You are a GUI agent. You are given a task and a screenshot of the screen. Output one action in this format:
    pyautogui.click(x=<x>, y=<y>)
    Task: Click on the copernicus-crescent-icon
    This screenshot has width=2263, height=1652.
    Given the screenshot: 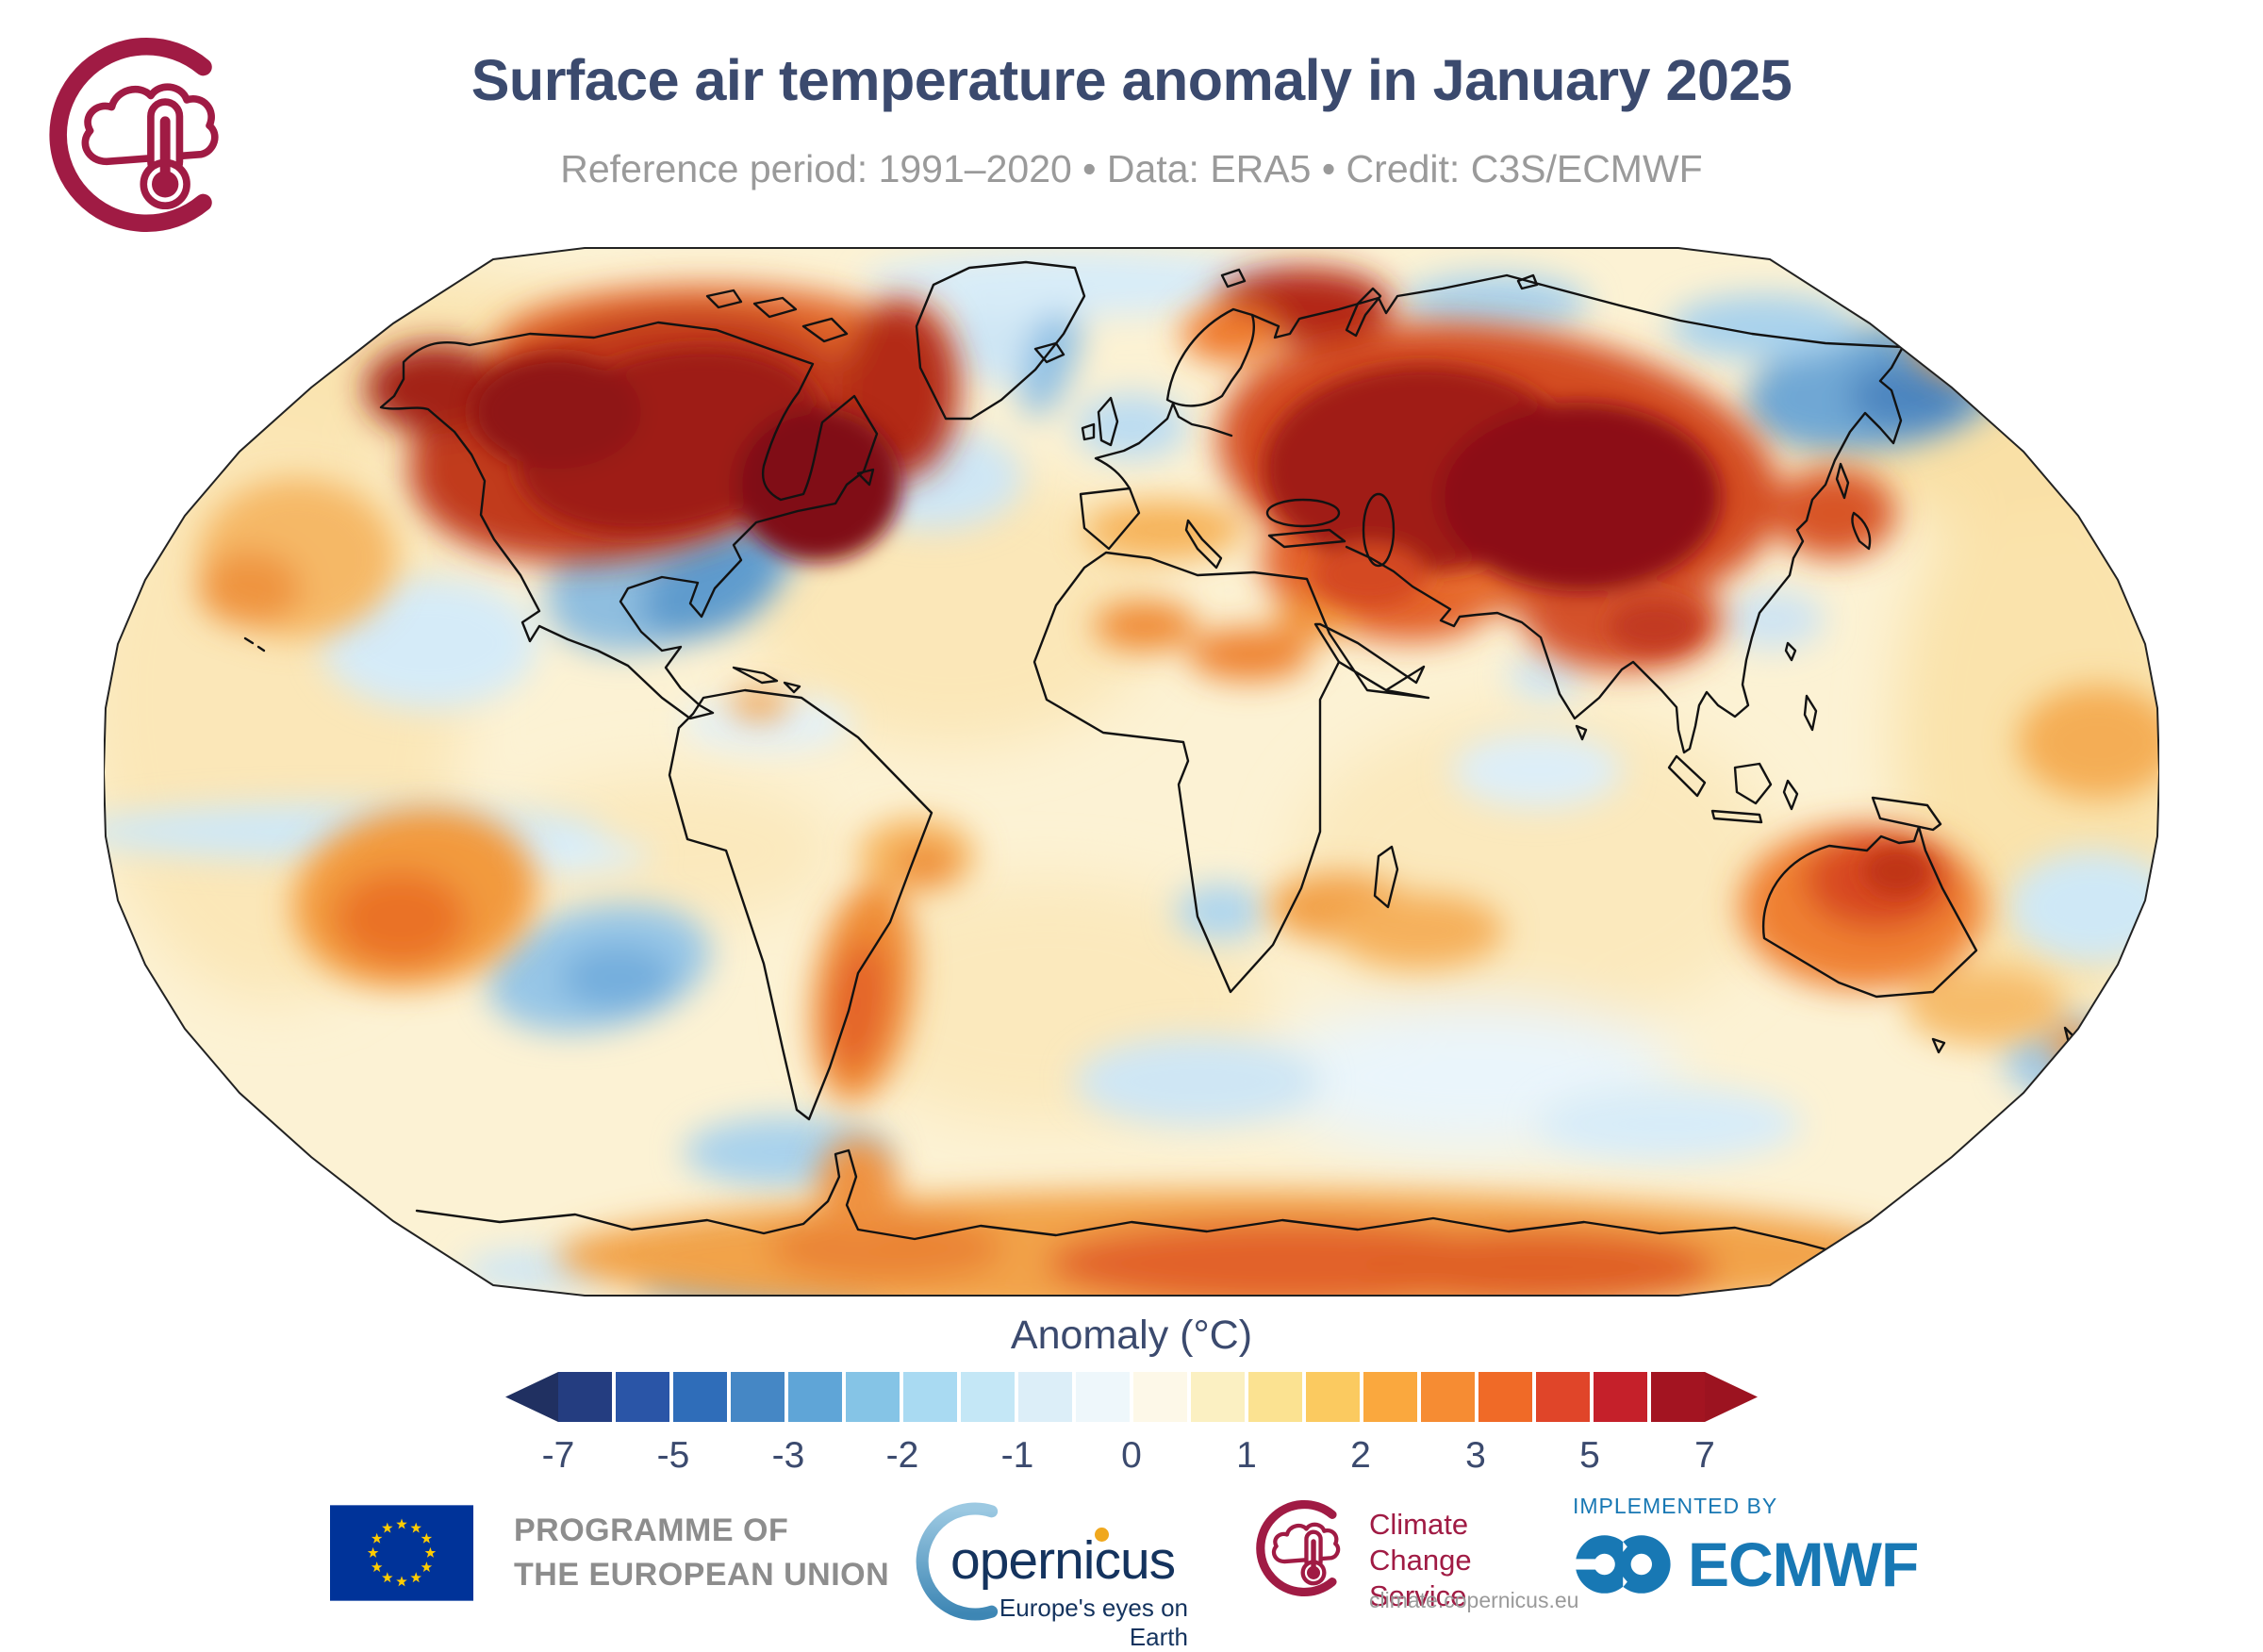 What is the action you would take?
    pyautogui.click(x=957, y=1561)
    